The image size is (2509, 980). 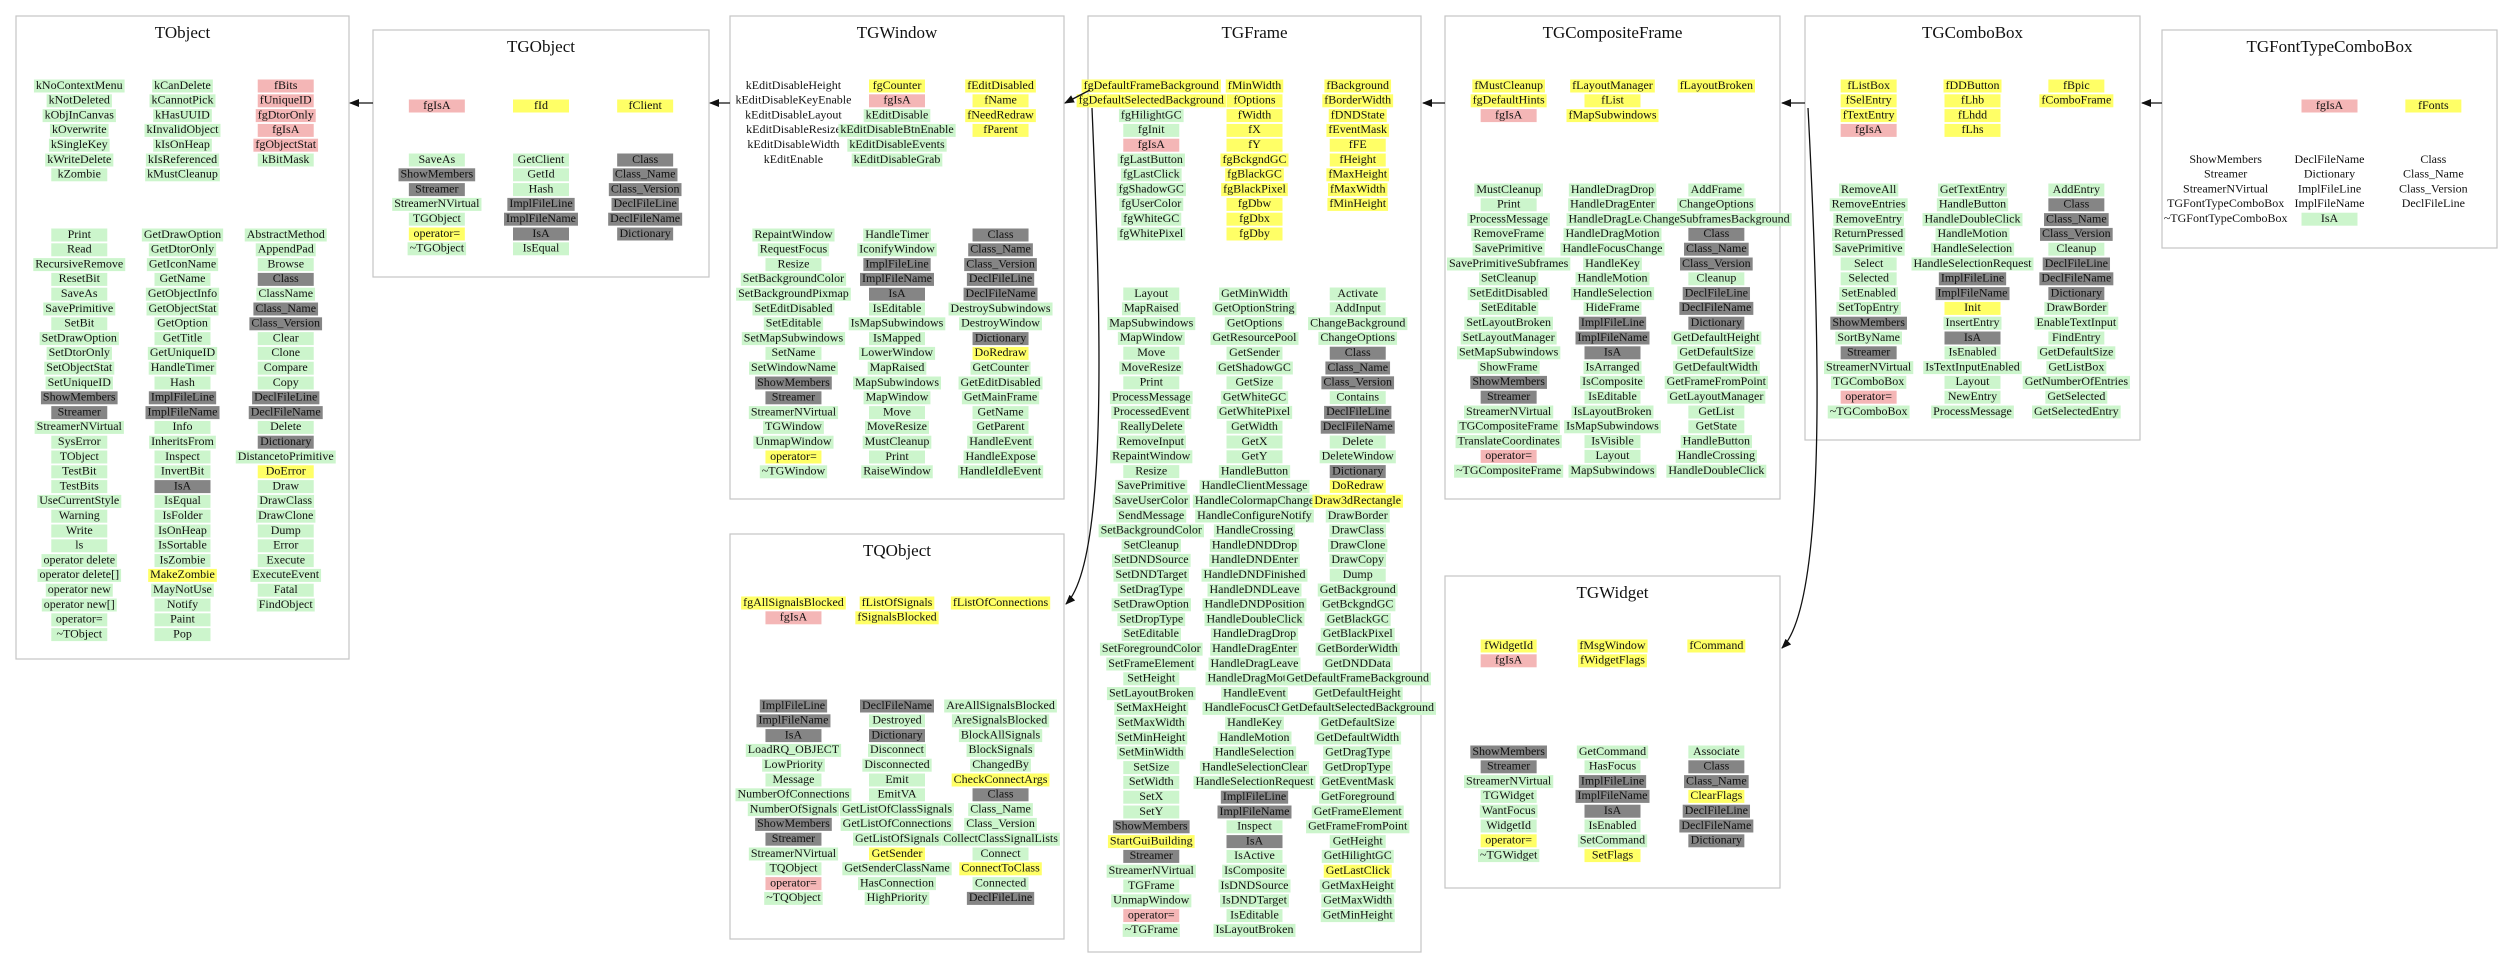 What do you see at coordinates (793, 397) in the screenshot?
I see `method: Streamer` at bounding box center [793, 397].